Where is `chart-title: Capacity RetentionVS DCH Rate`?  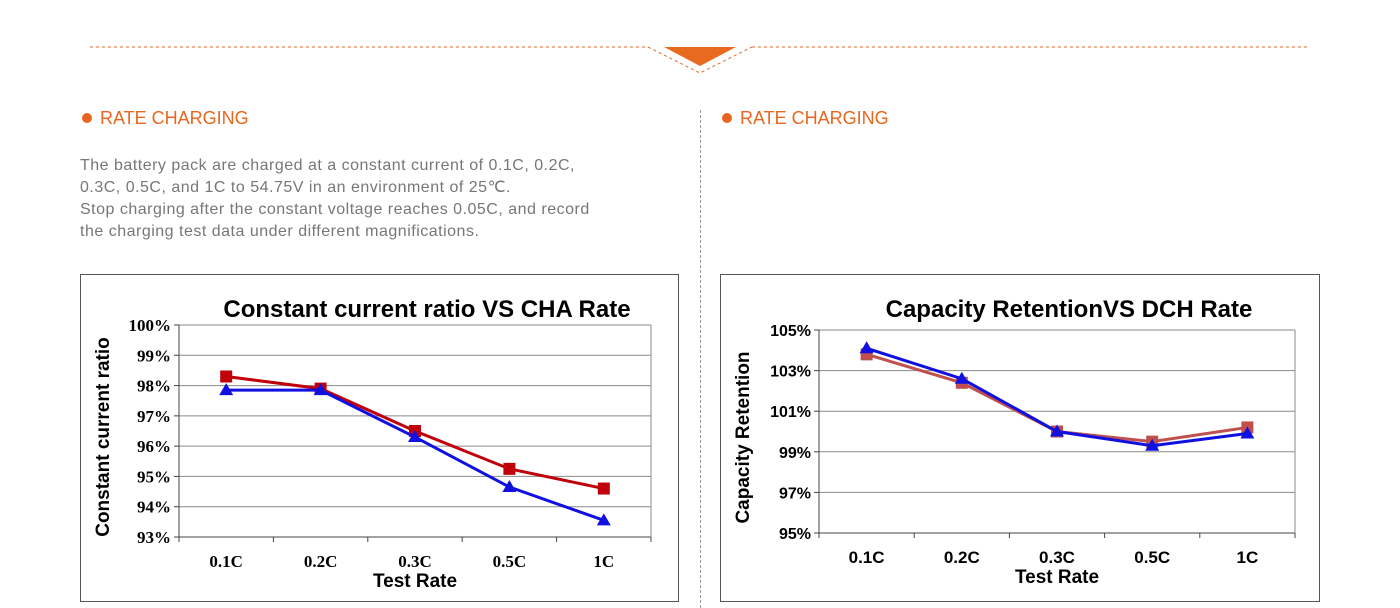
chart-title: Capacity RetentionVS DCH Rate is located at coordinates (1069, 309).